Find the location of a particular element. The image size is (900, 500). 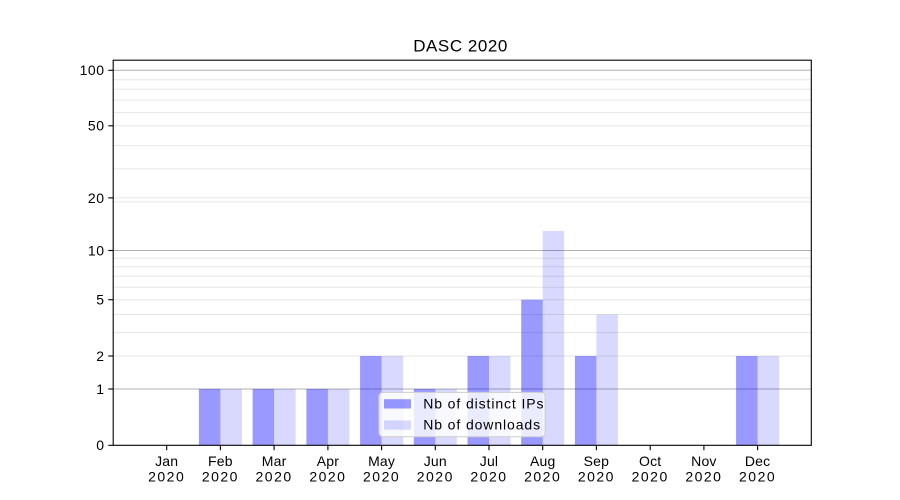

svg-text: 5 is located at coordinates (100, 300).